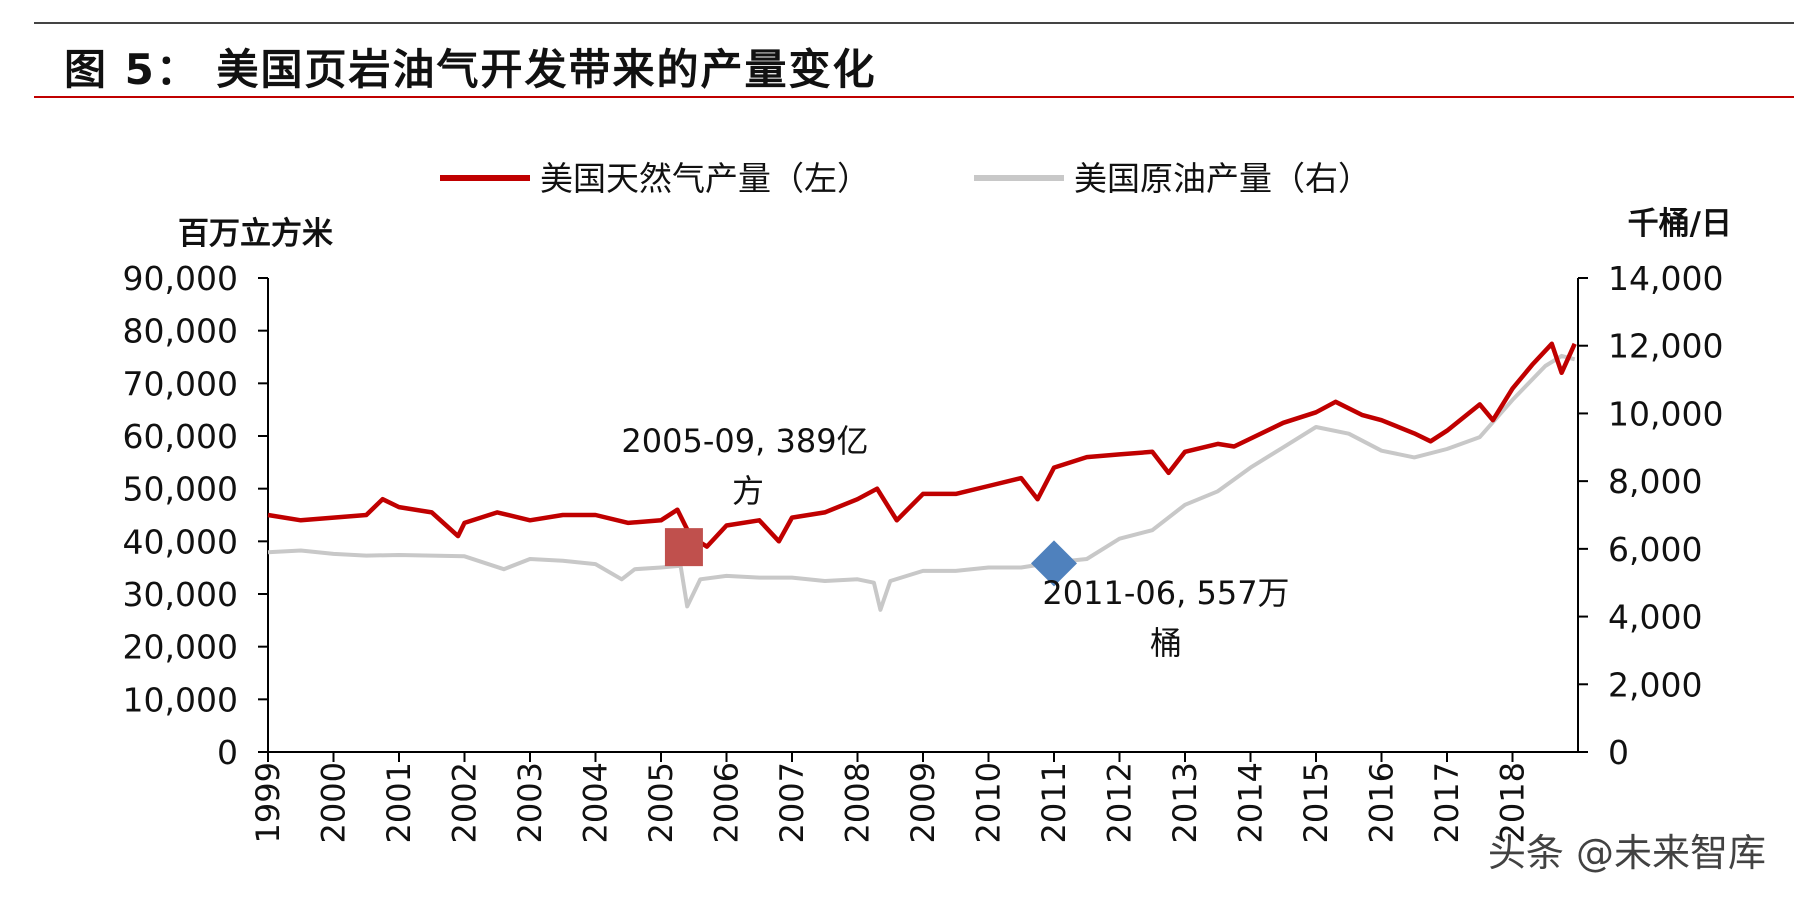 The height and width of the screenshot is (900, 1794). I want to click on watermark-text: 头条 @未来智库, so click(1626, 853).